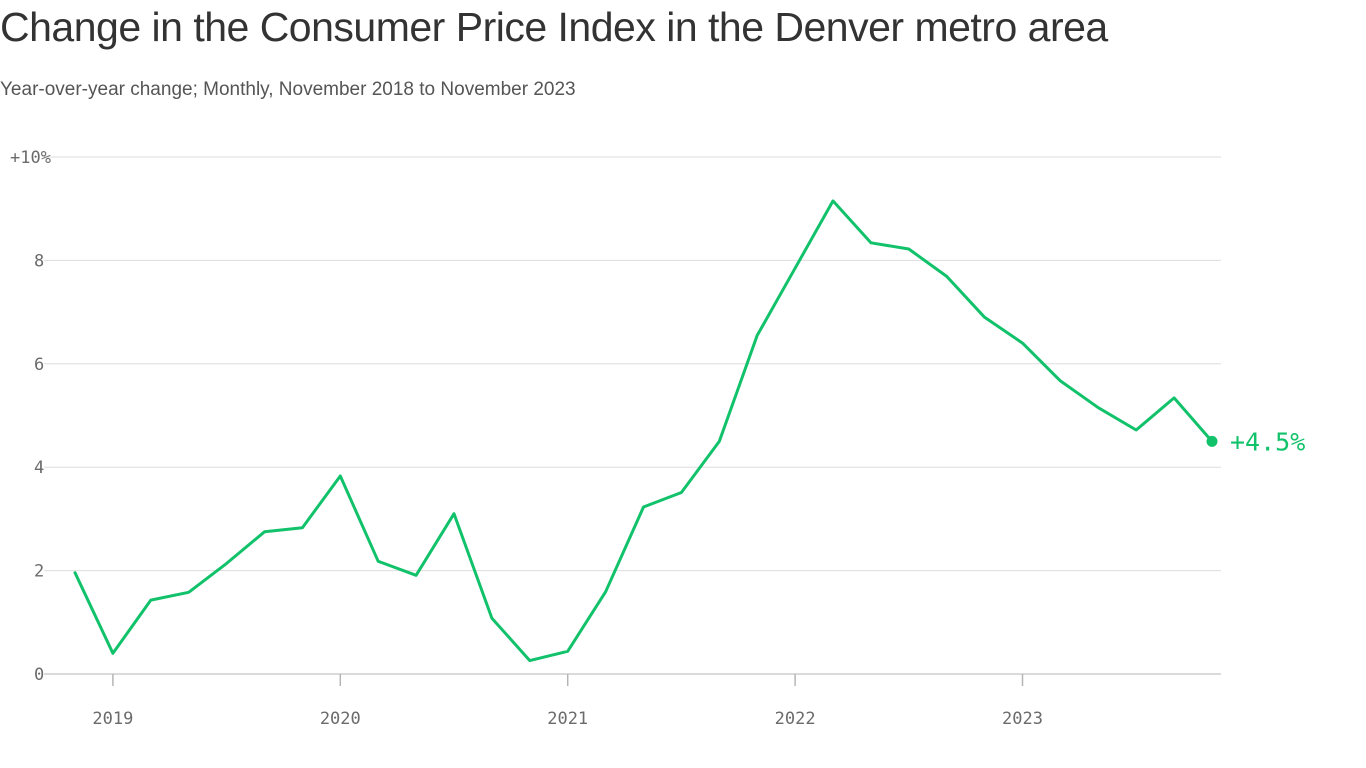 This screenshot has width=1366, height=768. Describe the element at coordinates (567, 719) in the screenshot. I see `x-tick-label: 2021` at that location.